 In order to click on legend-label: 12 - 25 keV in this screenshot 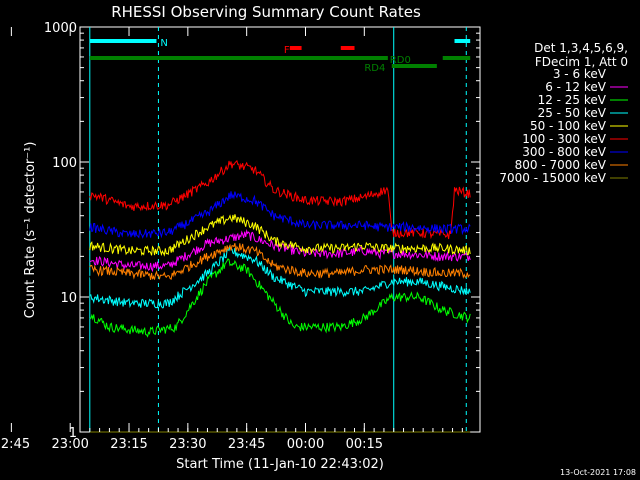, I will do `click(572, 100)`.